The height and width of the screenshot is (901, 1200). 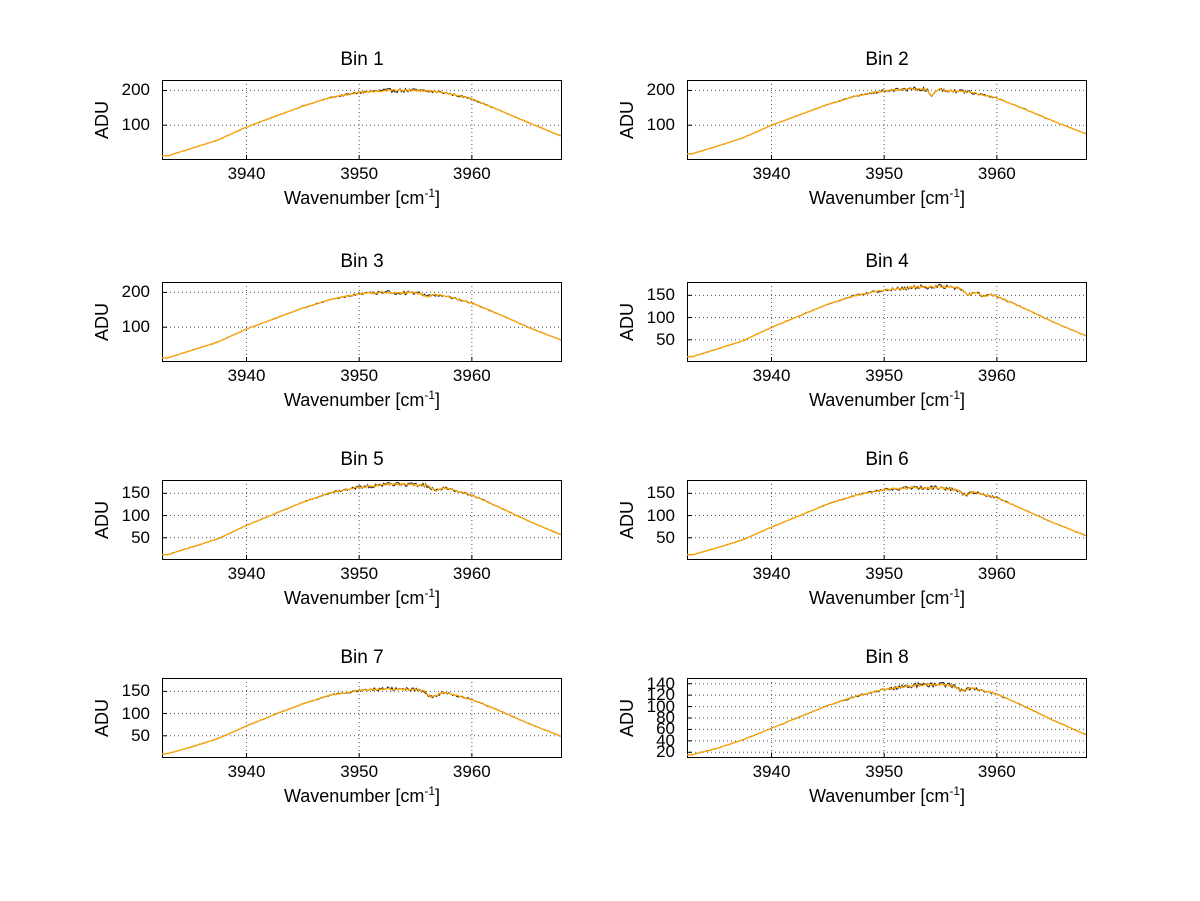 I want to click on subplot-title: Bin 6, so click(x=887, y=459).